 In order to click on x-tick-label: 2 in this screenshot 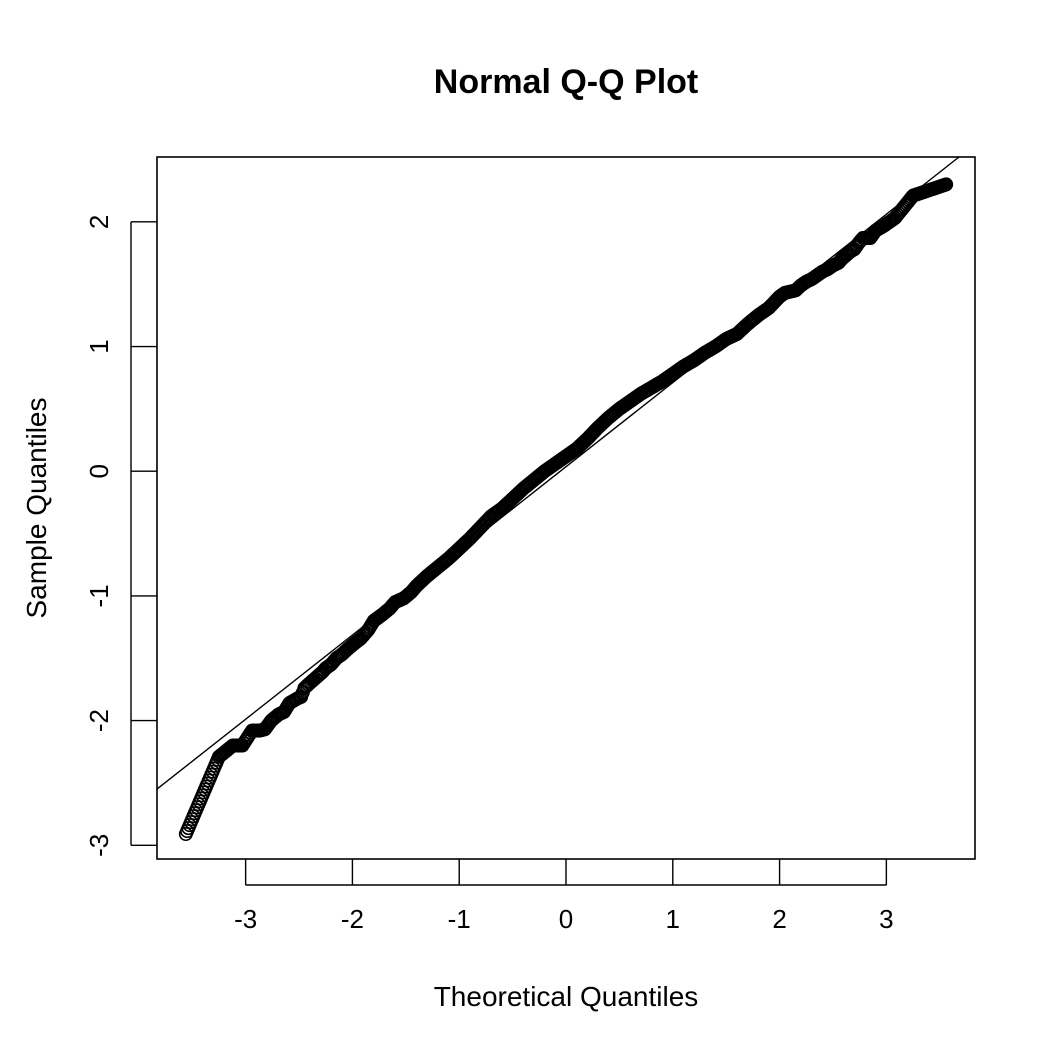, I will do `click(779, 919)`.